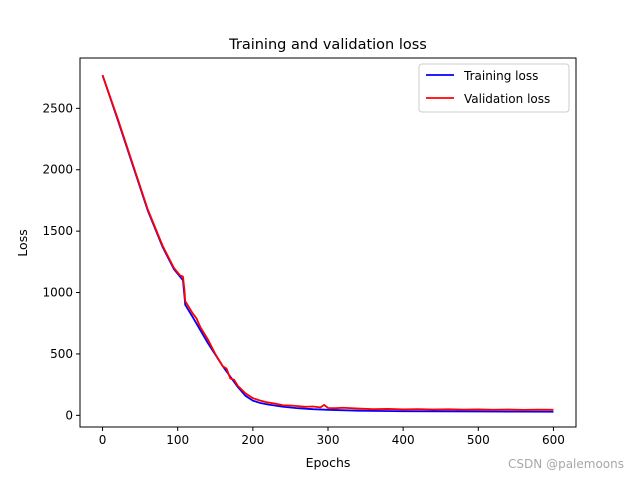 This screenshot has width=640, height=480. I want to click on y-axis-ticks: 0 500 1000 1500 2000 2500, so click(61, 261).